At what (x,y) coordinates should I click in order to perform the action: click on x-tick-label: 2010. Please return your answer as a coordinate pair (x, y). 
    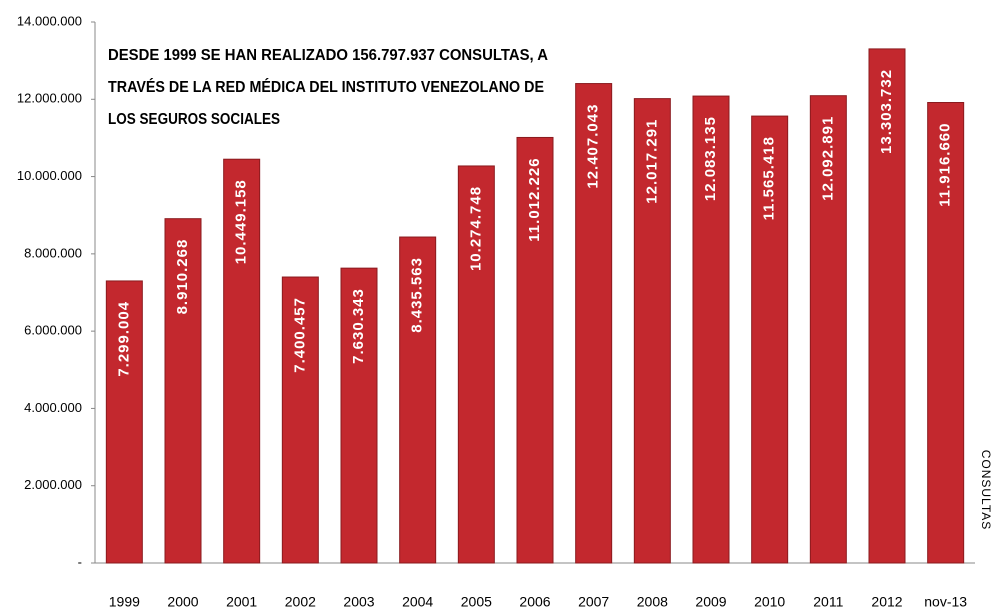
    Looking at the image, I should click on (769, 602).